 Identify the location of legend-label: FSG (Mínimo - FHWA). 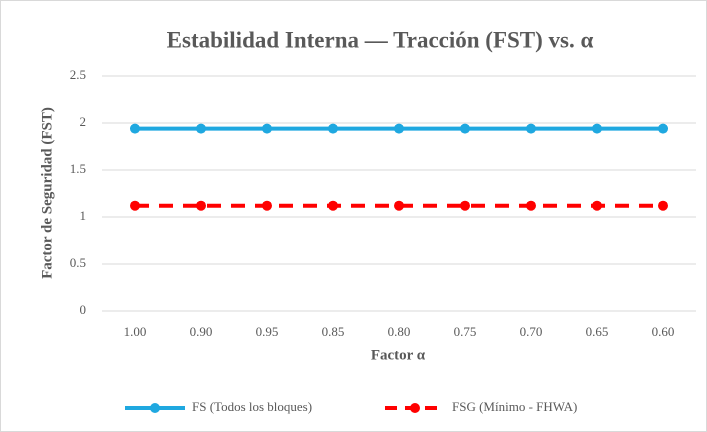
(514, 406).